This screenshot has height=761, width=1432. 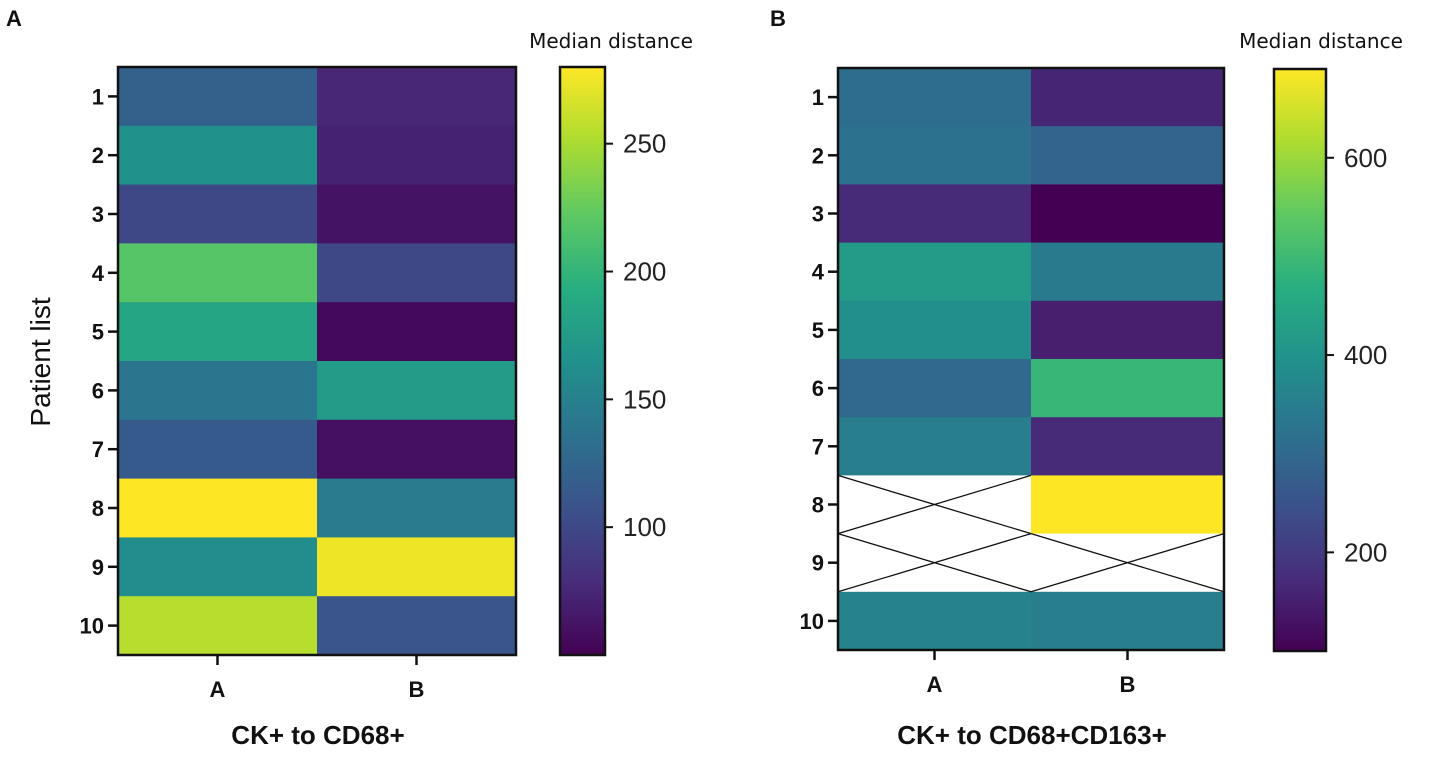 I want to click on colorbar-tick-label: 600, so click(x=1365, y=158).